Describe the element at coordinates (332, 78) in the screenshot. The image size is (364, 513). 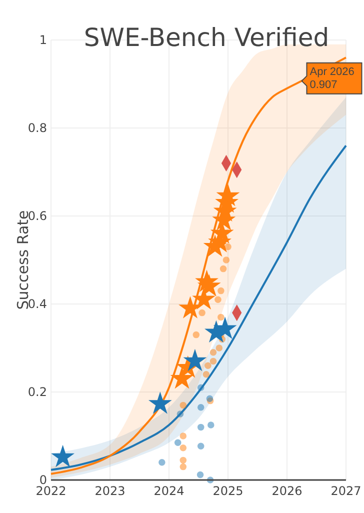
I see `annotation: Apr 2026 0.907` at that location.